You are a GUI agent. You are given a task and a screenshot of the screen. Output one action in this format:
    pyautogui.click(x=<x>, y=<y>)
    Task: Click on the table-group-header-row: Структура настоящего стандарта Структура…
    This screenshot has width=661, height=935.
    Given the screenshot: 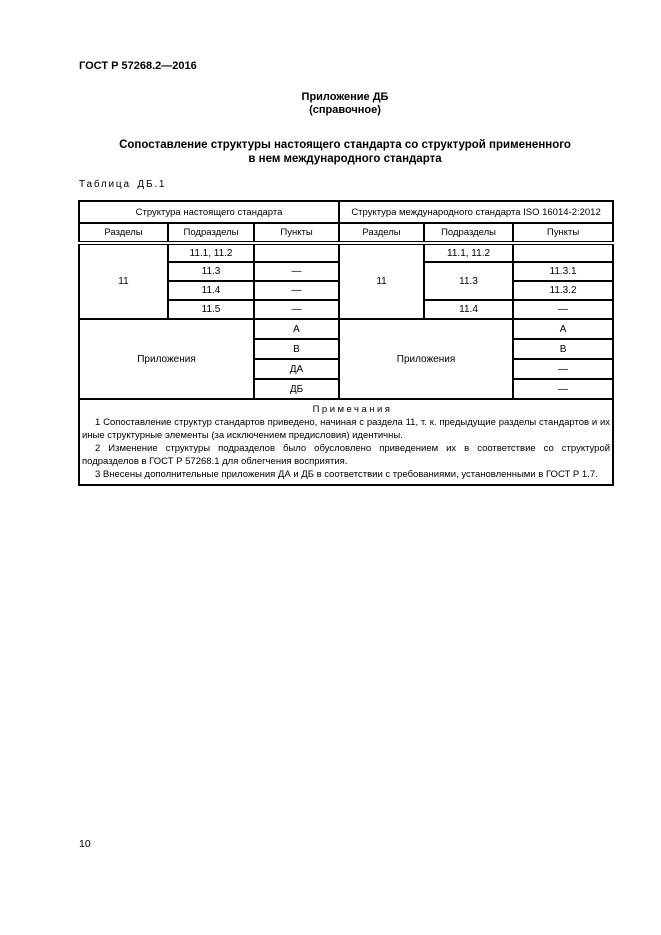 What is the action you would take?
    pyautogui.click(x=346, y=212)
    